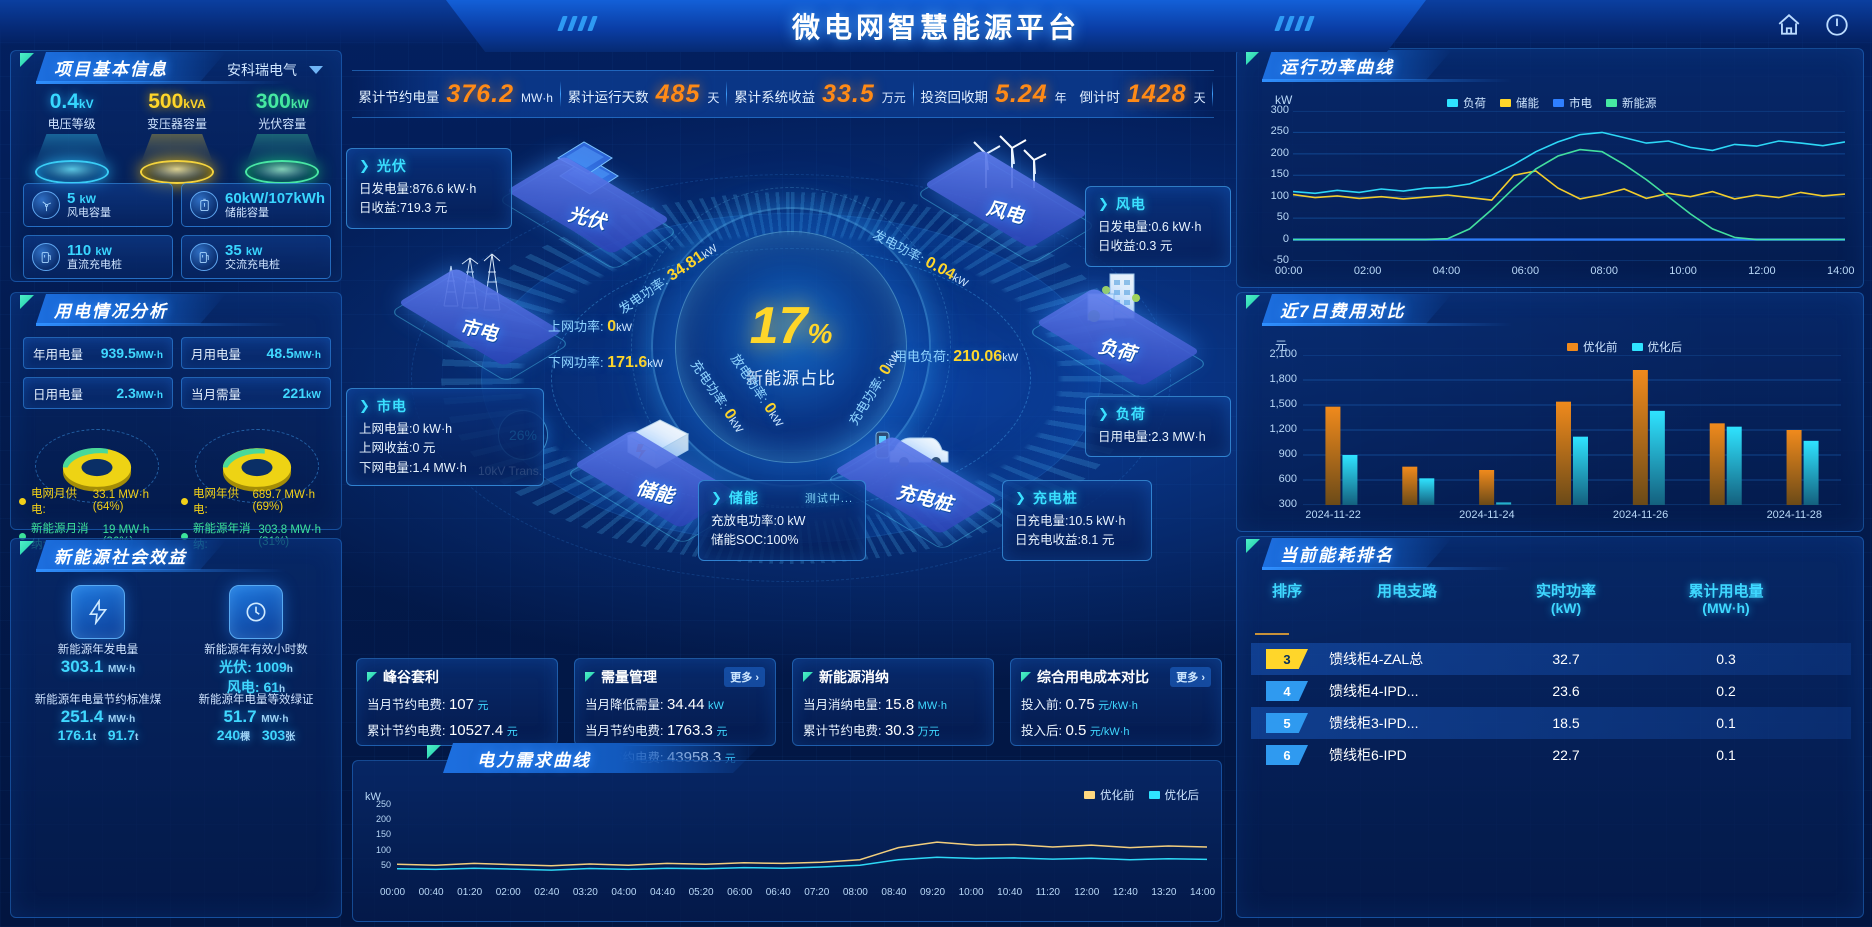 Image resolution: width=1872 pixels, height=927 pixels. What do you see at coordinates (701, 892) in the screenshot?
I see `x-tick: 05:20` at bounding box center [701, 892].